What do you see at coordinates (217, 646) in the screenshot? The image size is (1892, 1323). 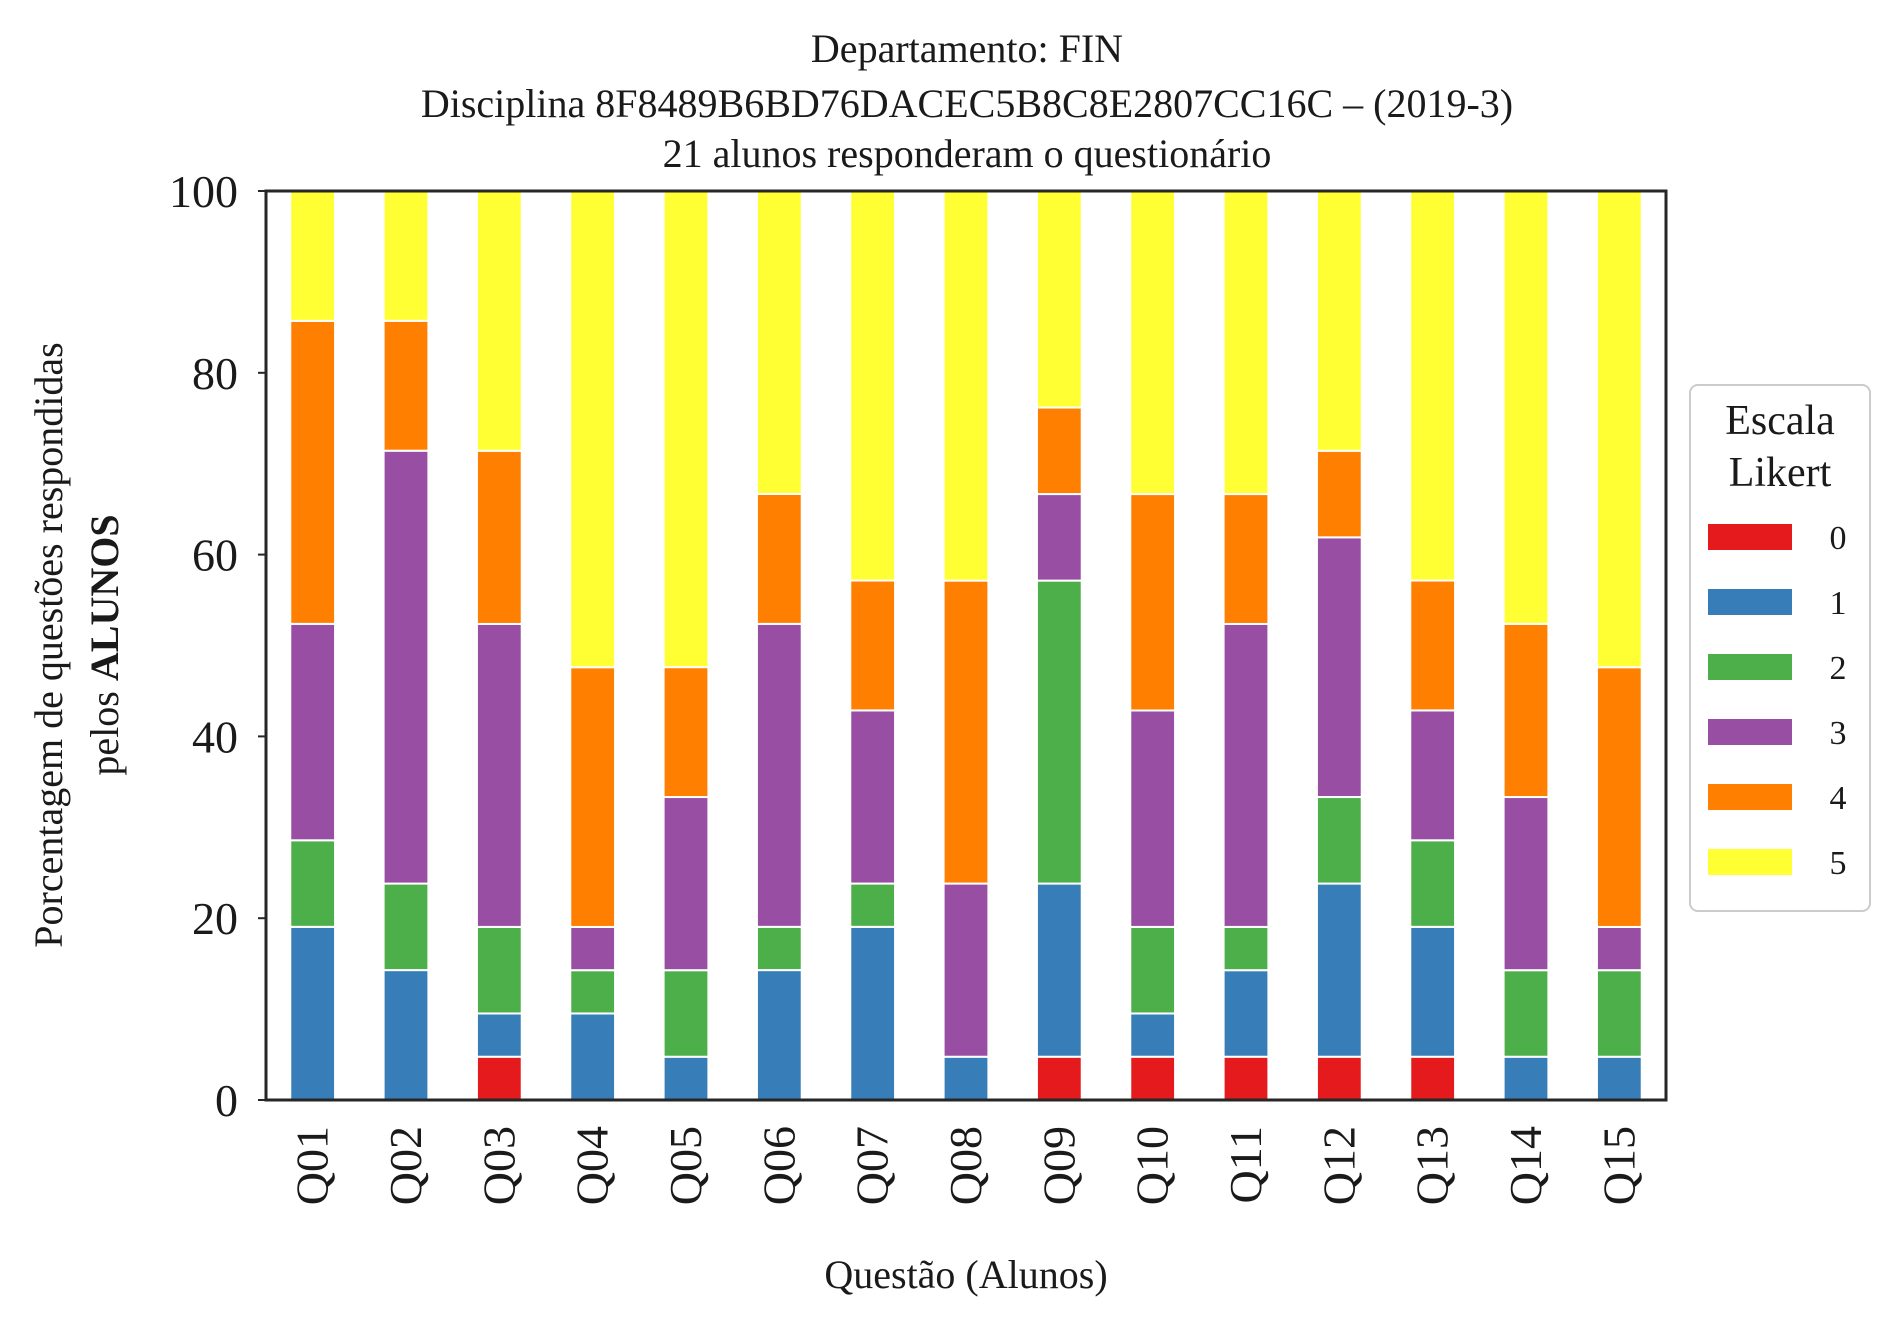 I see `y-axis-ticks: 0 20 40 60 80 100` at bounding box center [217, 646].